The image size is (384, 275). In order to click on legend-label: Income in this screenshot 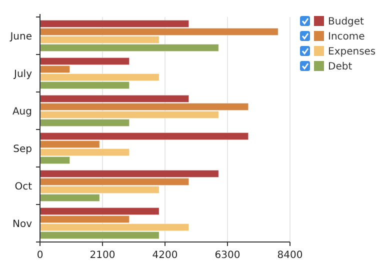, I will do `click(346, 37)`.